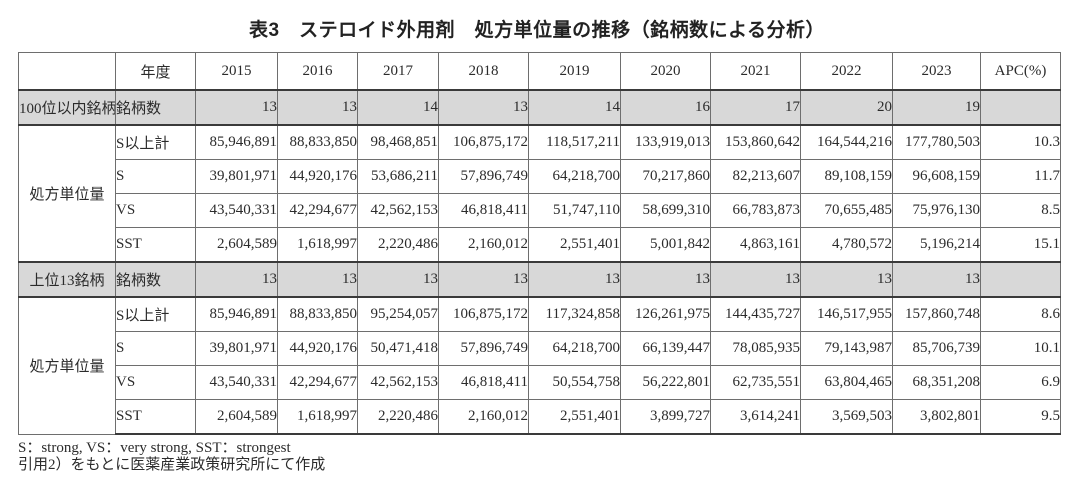  I want to click on apc-cell: 10.1, so click(1020, 348).